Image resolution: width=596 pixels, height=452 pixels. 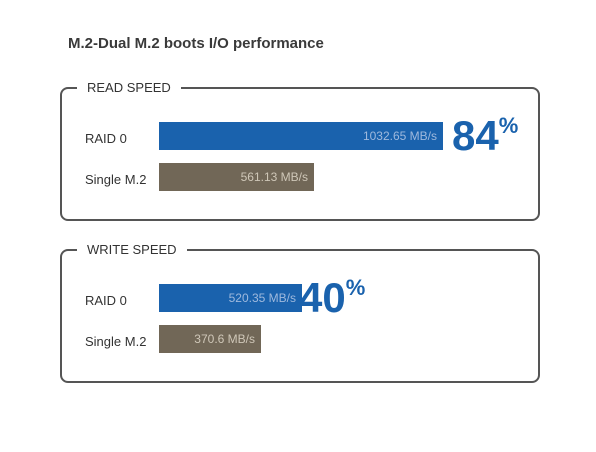 I want to click on read-improvement-unit: %, so click(x=508, y=125).